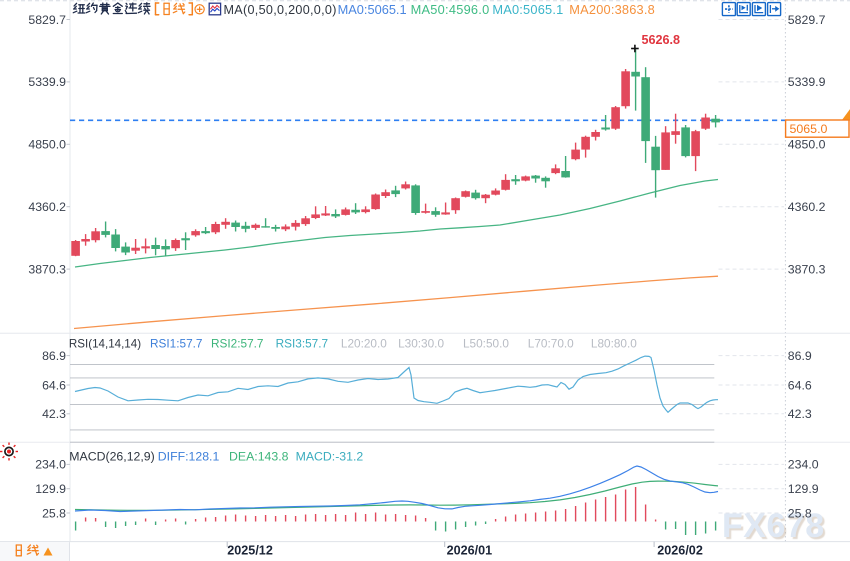  I want to click on svg-text: RSI1:57.7, so click(176, 343).